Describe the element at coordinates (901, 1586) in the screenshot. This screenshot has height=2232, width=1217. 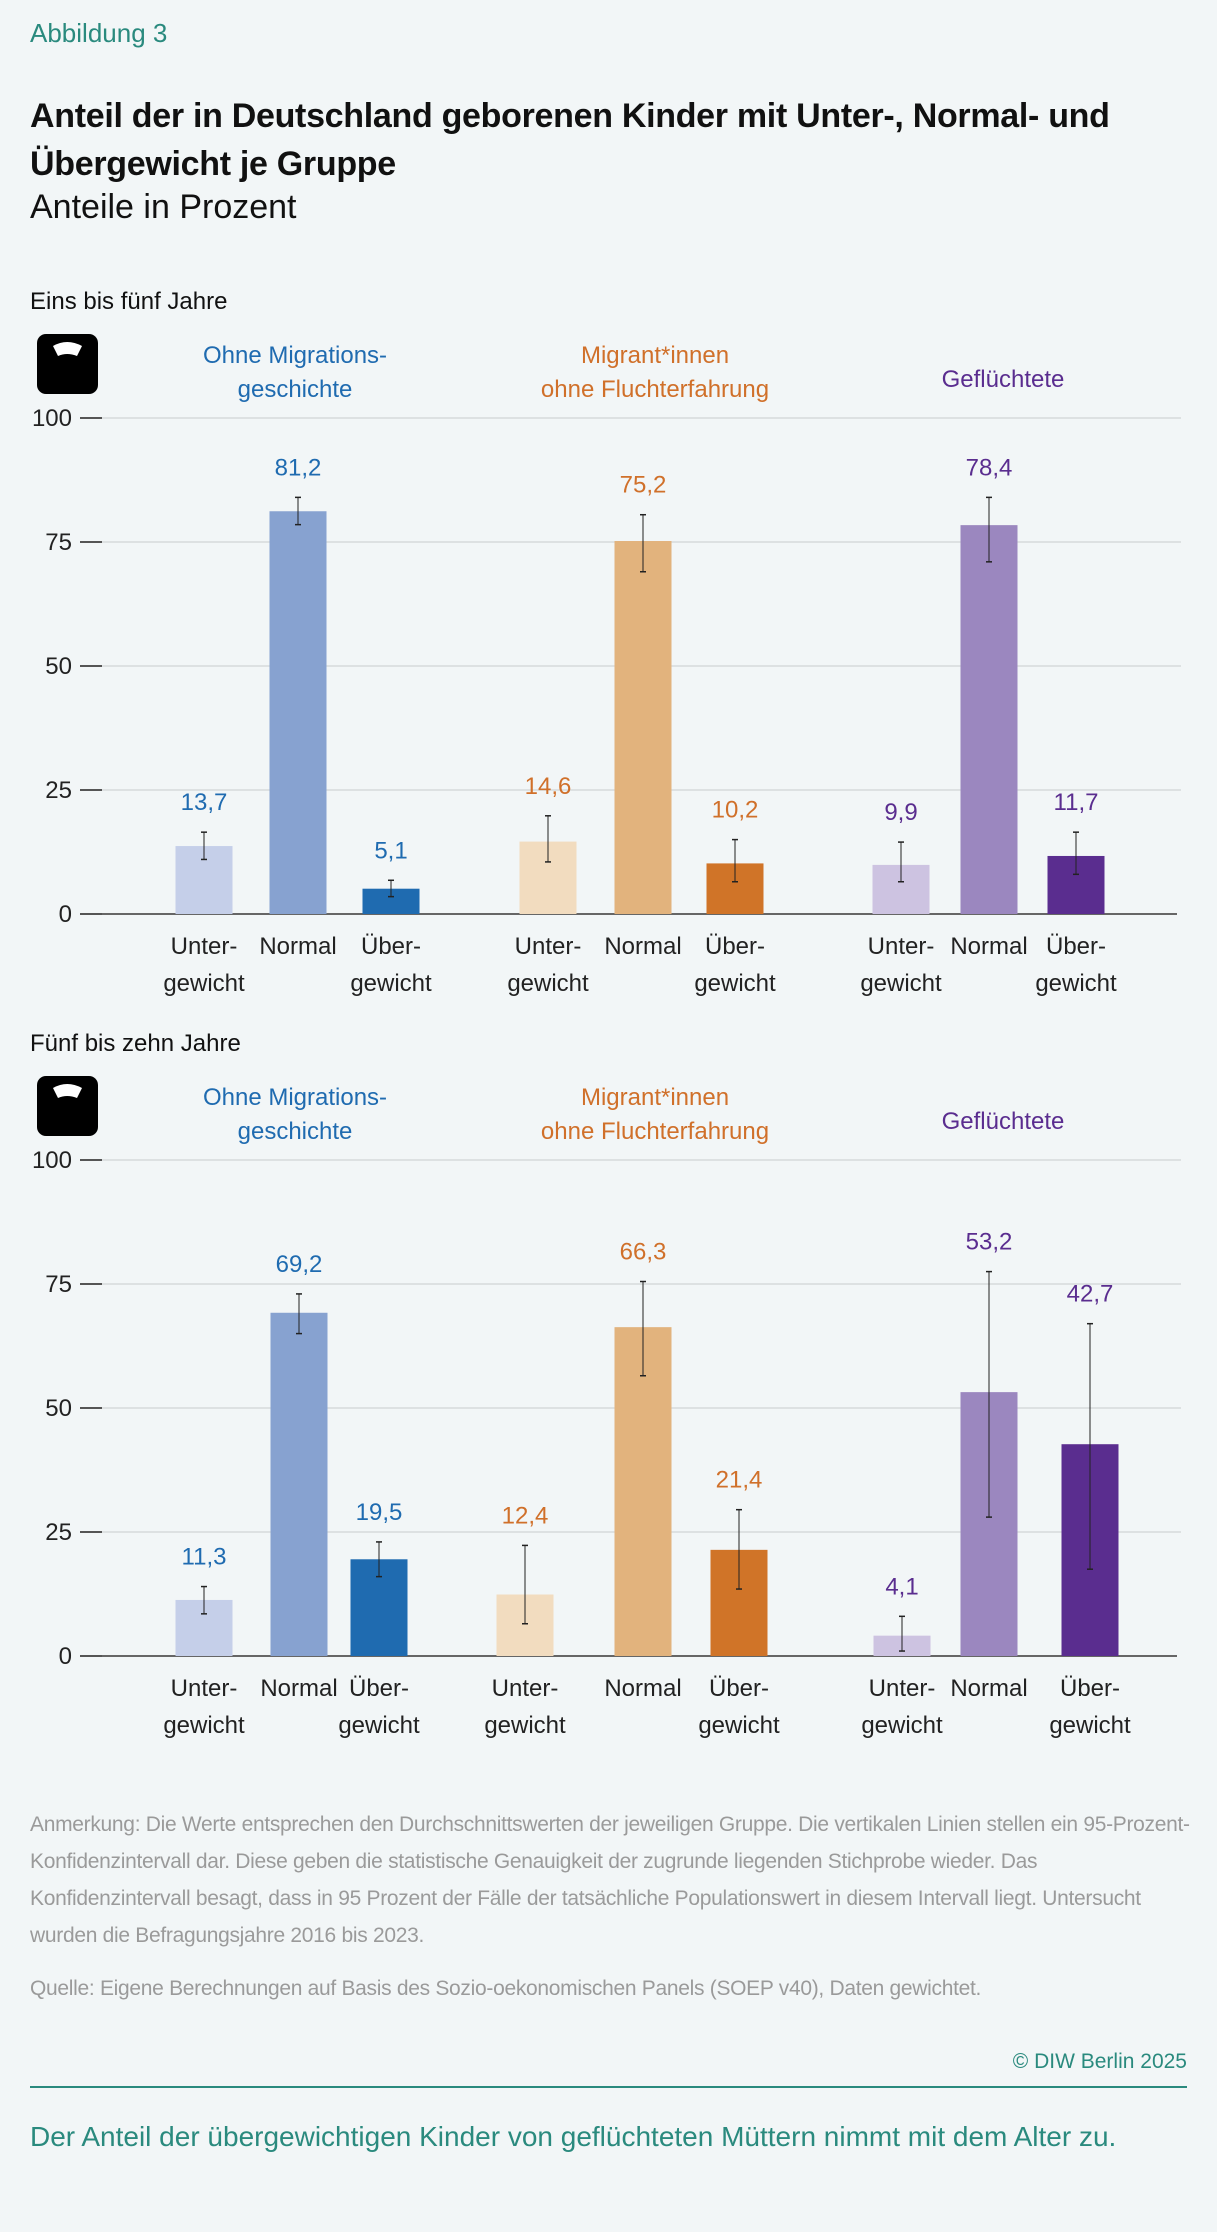
I see `data-label: 4,1` at that location.